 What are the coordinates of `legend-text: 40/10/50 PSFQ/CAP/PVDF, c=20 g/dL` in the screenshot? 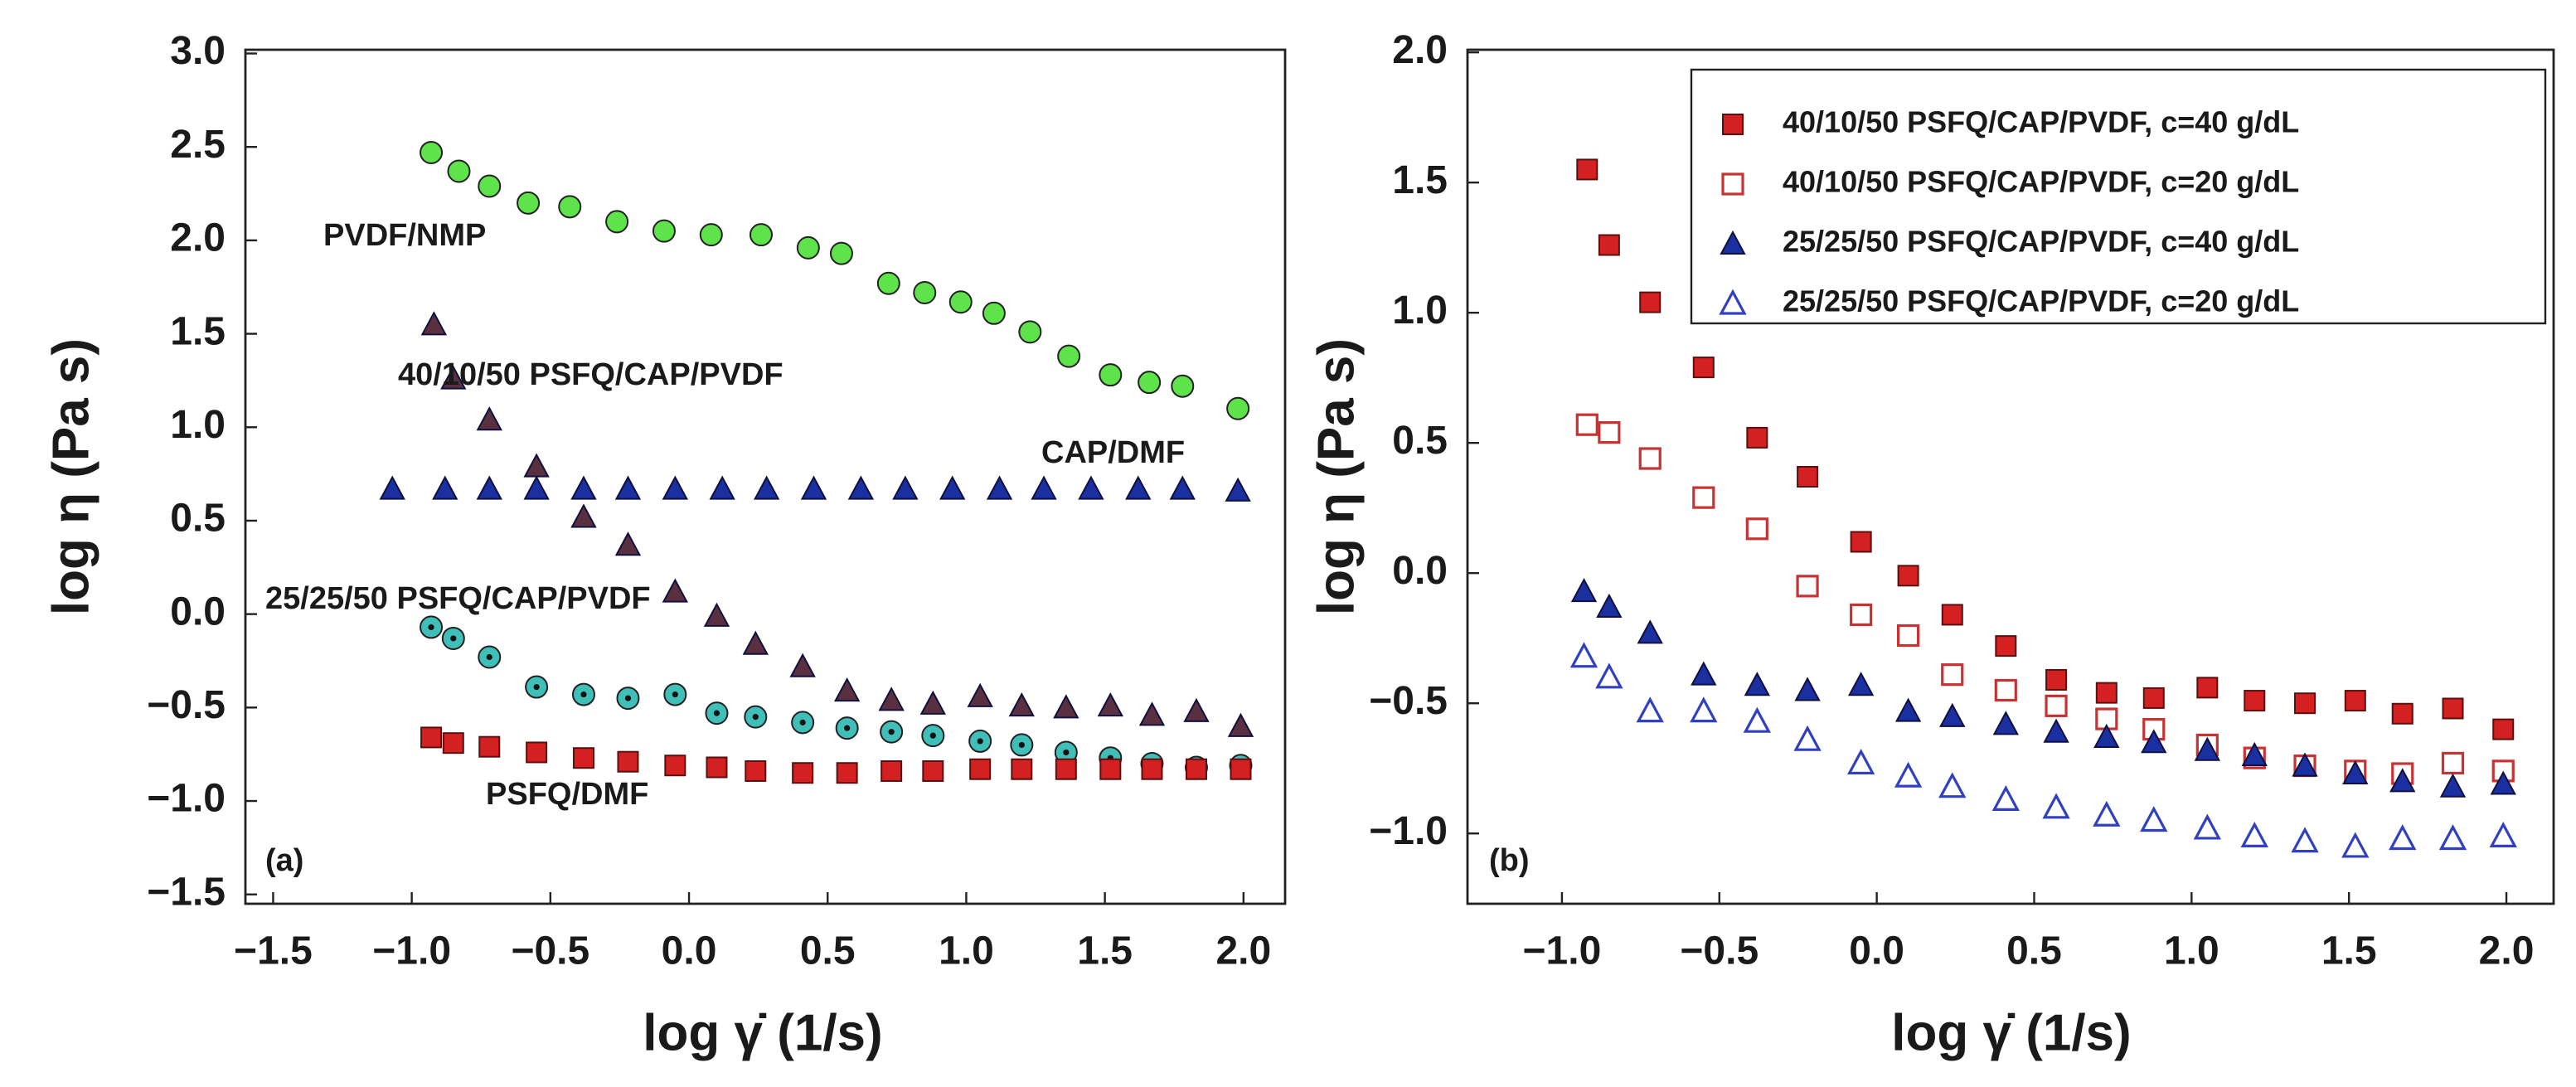 It's located at (2041, 182).